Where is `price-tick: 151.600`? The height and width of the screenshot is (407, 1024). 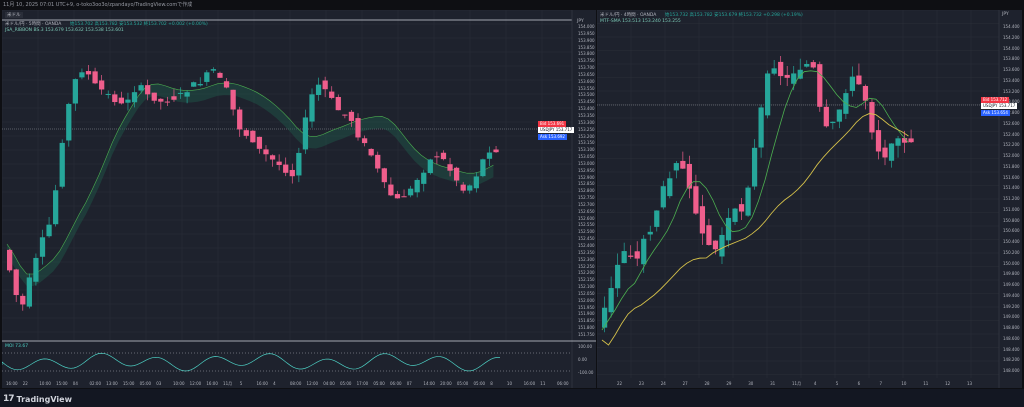 price-tick: 151.600 is located at coordinates (1011, 177).